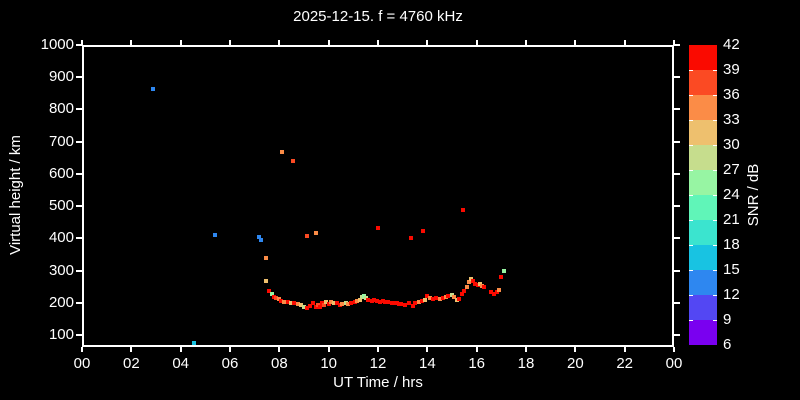  Describe the element at coordinates (731, 144) in the screenshot. I see `colorbar-tick-label: 30` at that location.